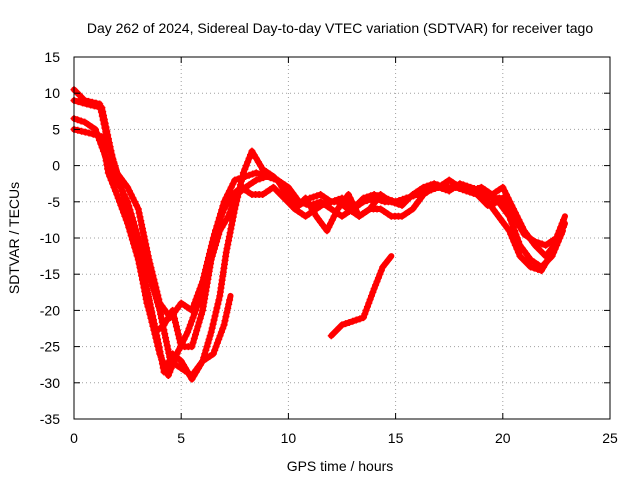 The image size is (640, 480). Describe the element at coordinates (289, 438) in the screenshot. I see `x-tick-label: 10` at that location.